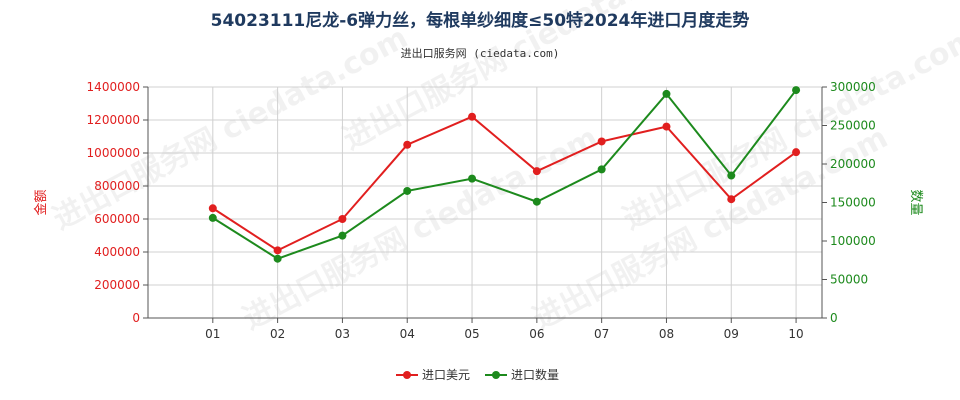 This screenshot has height=400, width=960. I want to click on y-left-tick-label-3: 600000, so click(117, 219).